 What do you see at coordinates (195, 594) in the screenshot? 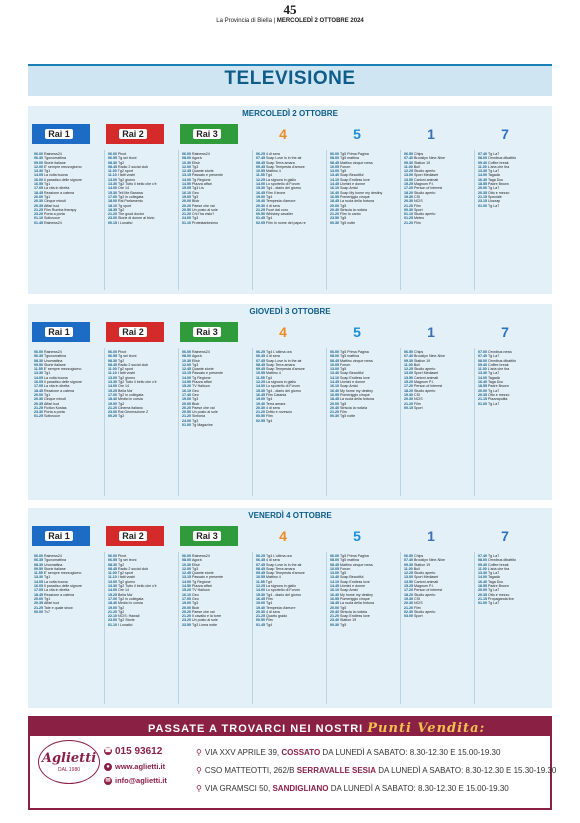
I see `program-title: Geo` at bounding box center [195, 594].